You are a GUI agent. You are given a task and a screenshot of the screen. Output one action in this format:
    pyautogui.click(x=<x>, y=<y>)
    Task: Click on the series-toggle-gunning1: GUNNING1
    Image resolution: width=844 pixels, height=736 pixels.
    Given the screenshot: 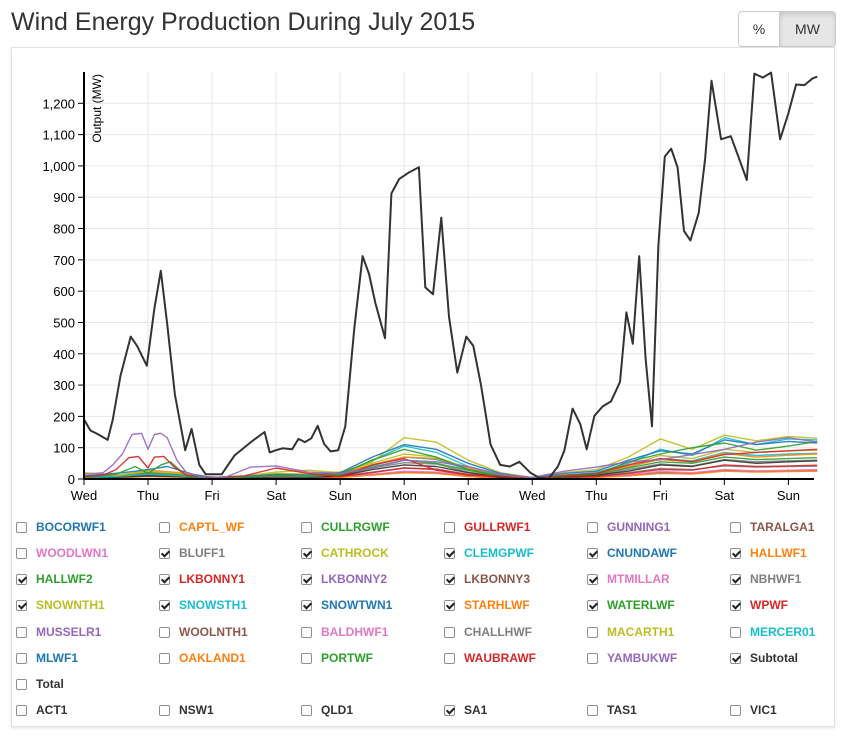 What is the action you would take?
    pyautogui.click(x=628, y=527)
    